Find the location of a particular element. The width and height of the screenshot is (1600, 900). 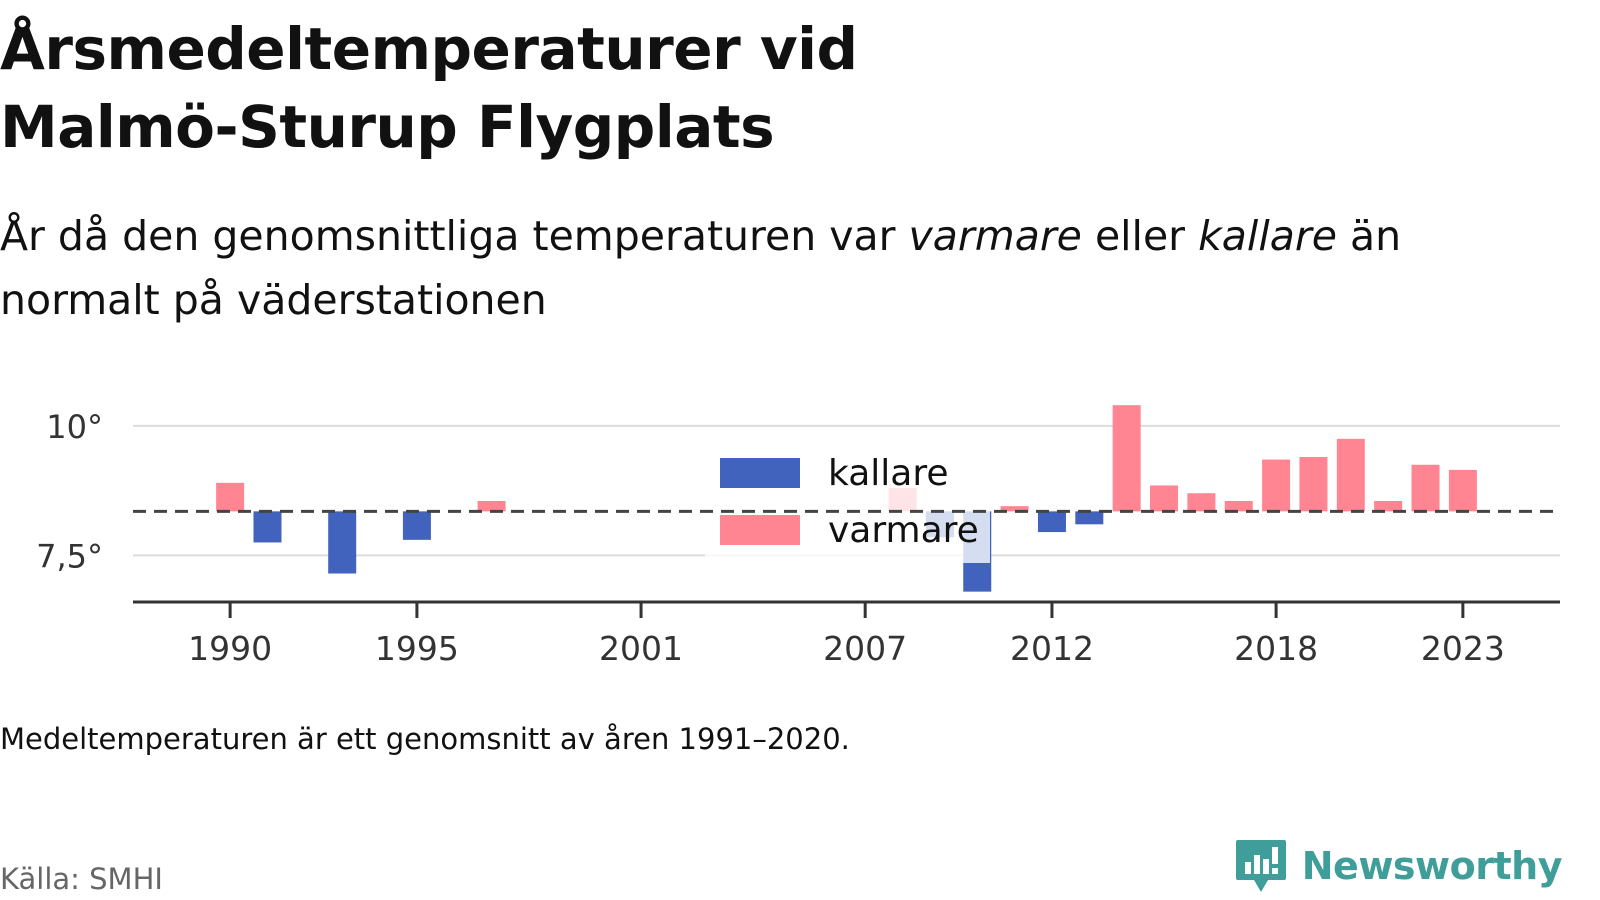

x-tick-label: 1995 is located at coordinates (417, 648).